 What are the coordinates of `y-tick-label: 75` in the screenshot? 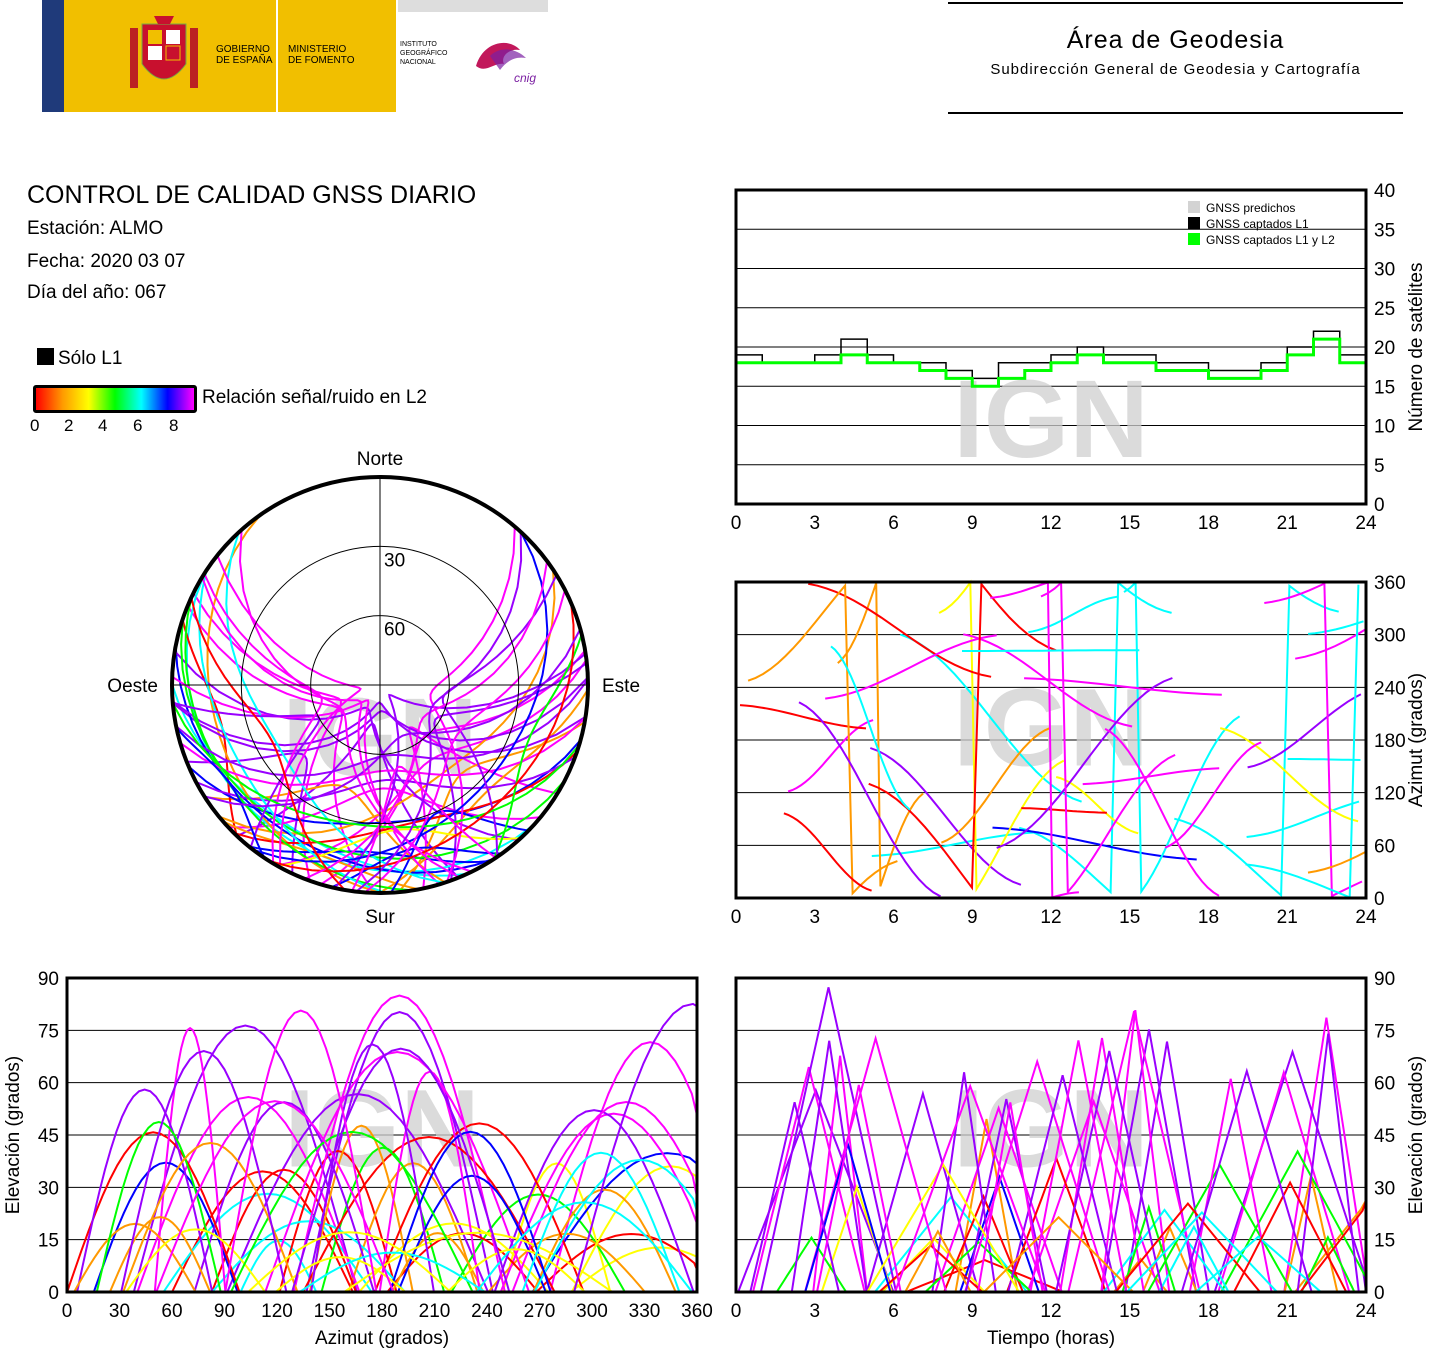 It's located at (1384, 1031).